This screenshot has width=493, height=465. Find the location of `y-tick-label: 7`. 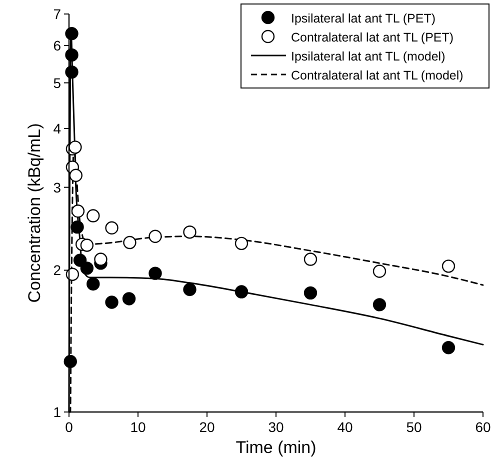

y-tick-label: 7 is located at coordinates (57, 14).